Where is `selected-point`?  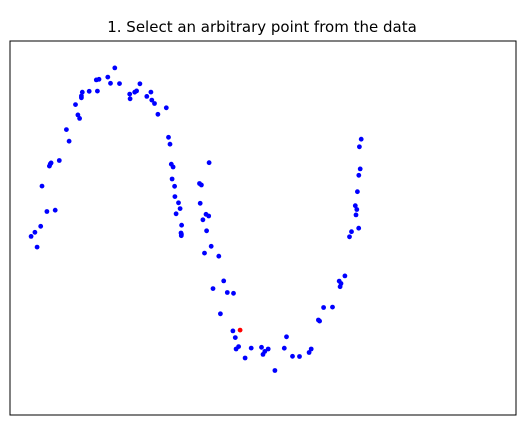 selected-point is located at coordinates (240, 330).